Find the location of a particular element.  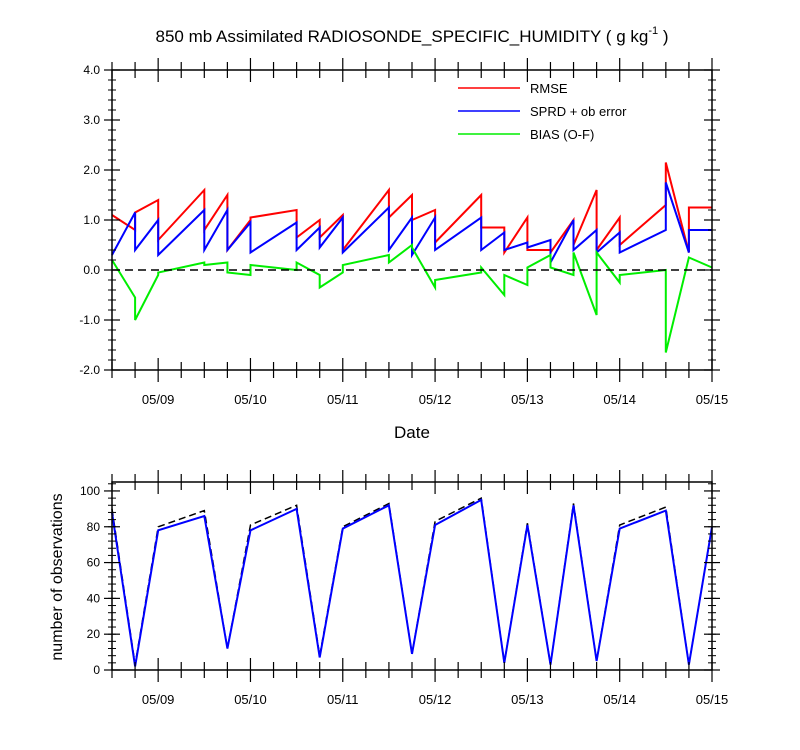

top-ytick-label: 2.0 is located at coordinates (91, 170).